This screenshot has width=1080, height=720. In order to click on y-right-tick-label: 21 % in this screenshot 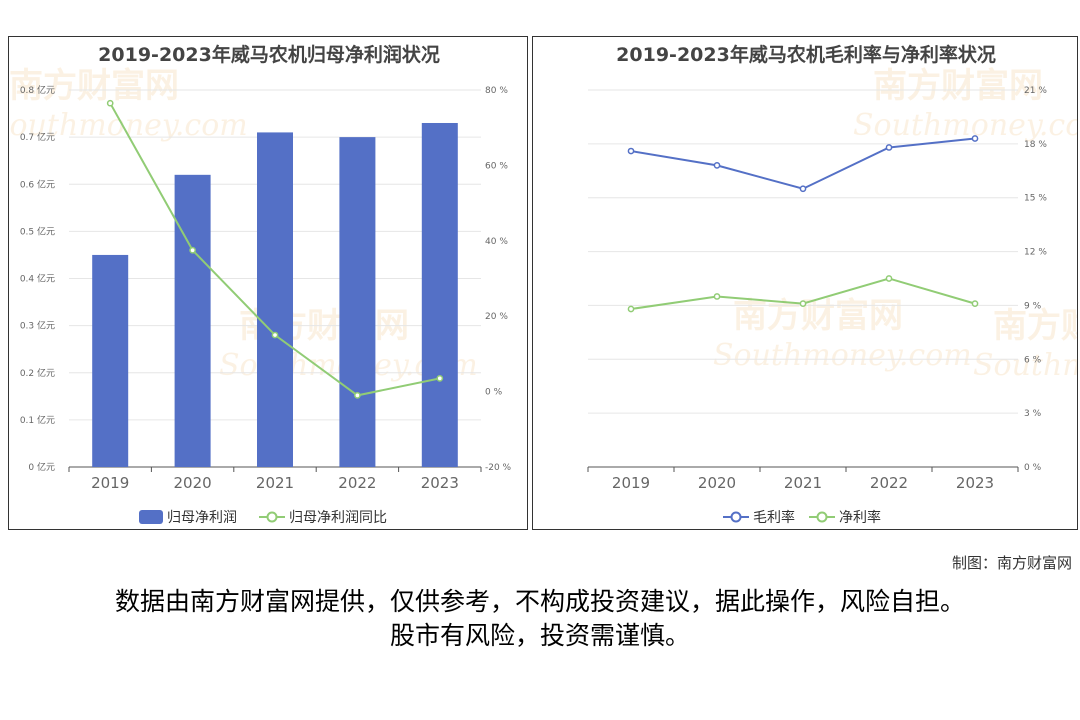, I will do `click(1035, 91)`.